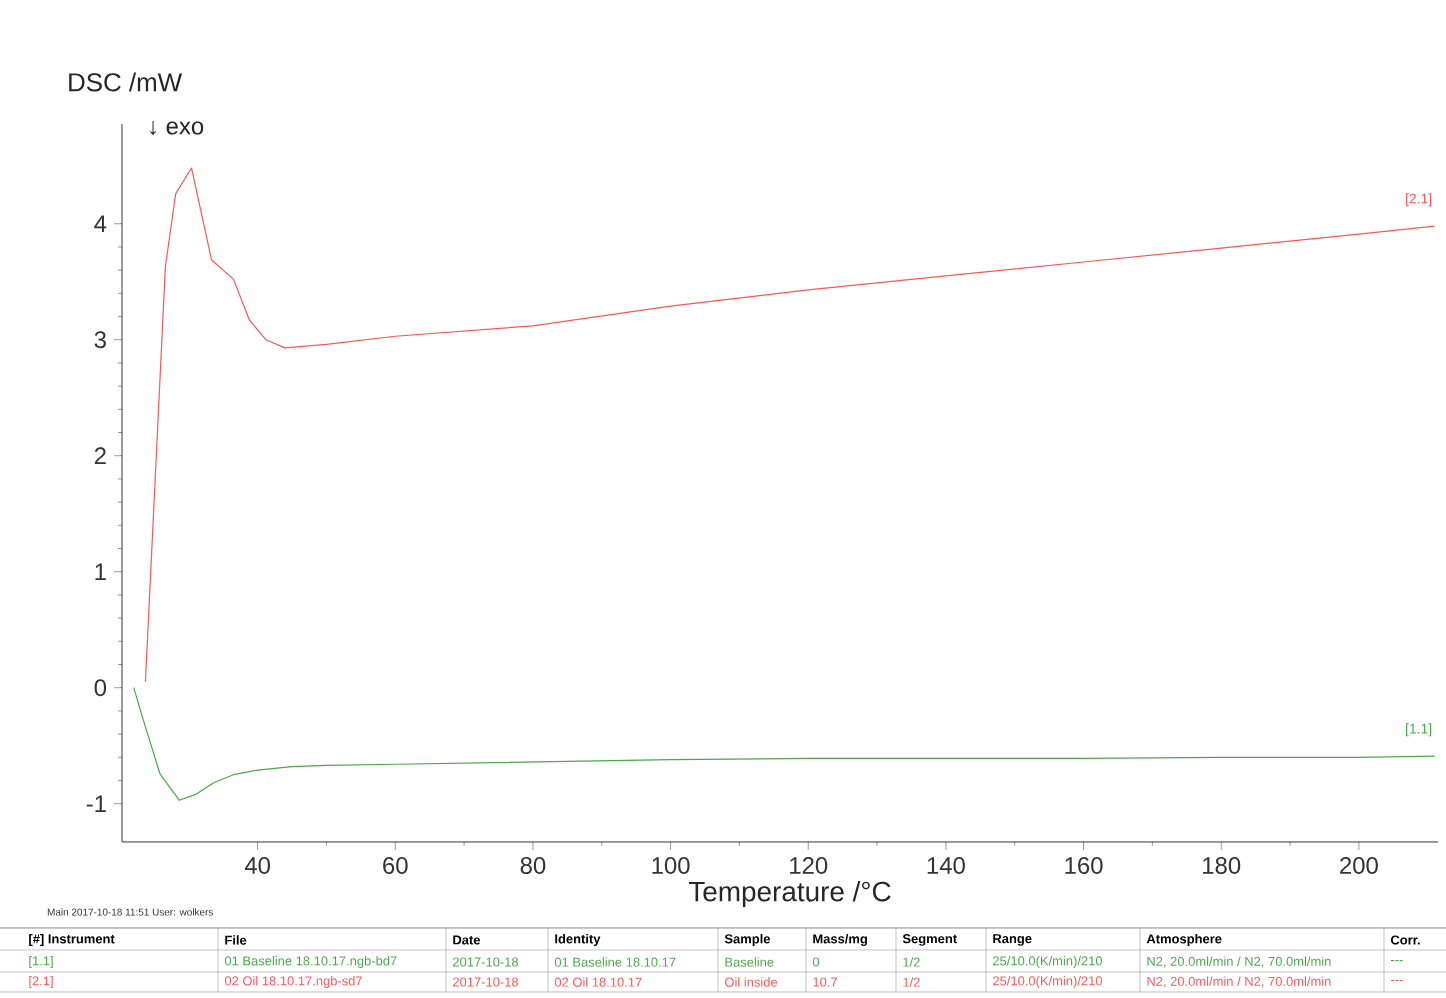 The height and width of the screenshot is (998, 1446). Describe the element at coordinates (100, 456) in the screenshot. I see `y-tick-label: 2` at that location.